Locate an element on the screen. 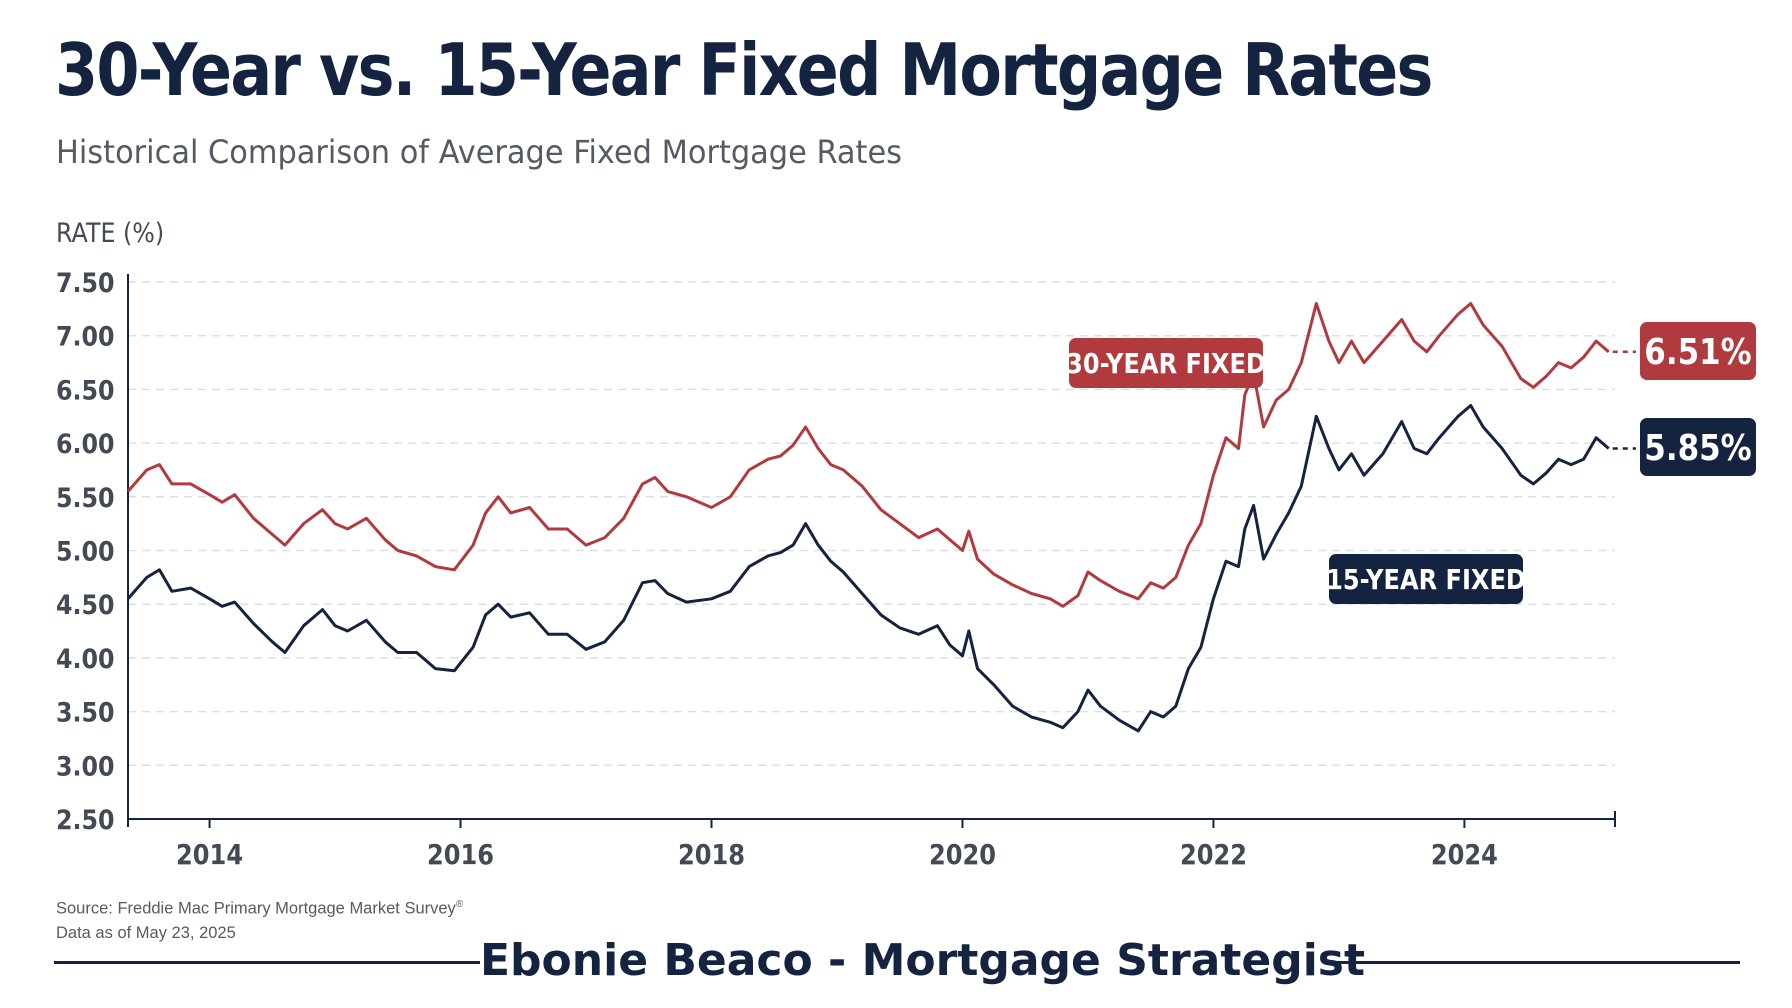  x-tick-label: 2018 is located at coordinates (711, 855).